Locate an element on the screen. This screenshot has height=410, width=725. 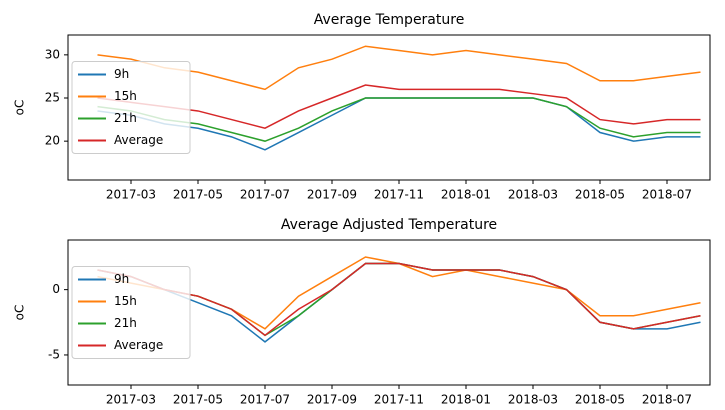
y-tick-label: 20 is located at coordinates (52, 141).